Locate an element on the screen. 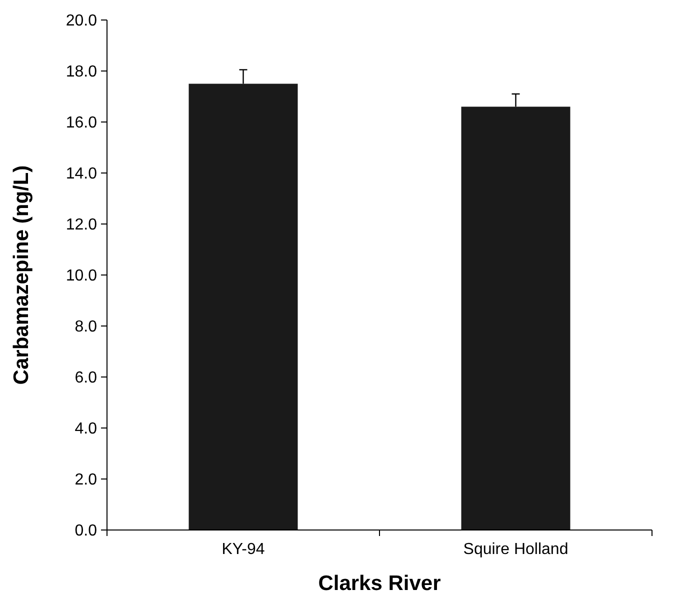  y-tick-label: 10.0 is located at coordinates (82, 276).